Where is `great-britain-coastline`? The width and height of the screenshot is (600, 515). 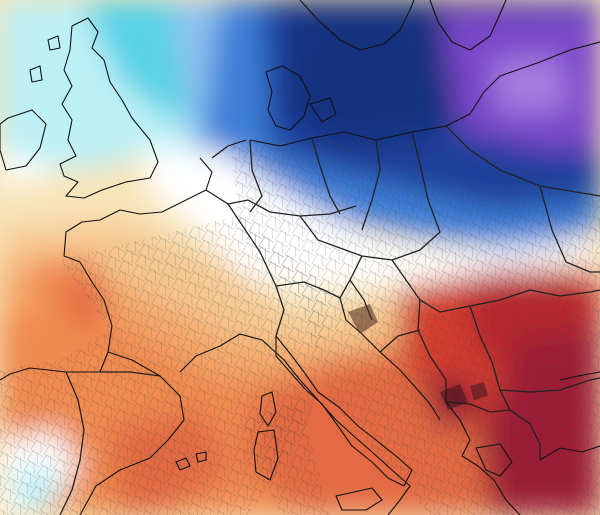 great-britain-coastline is located at coordinates (109, 108).